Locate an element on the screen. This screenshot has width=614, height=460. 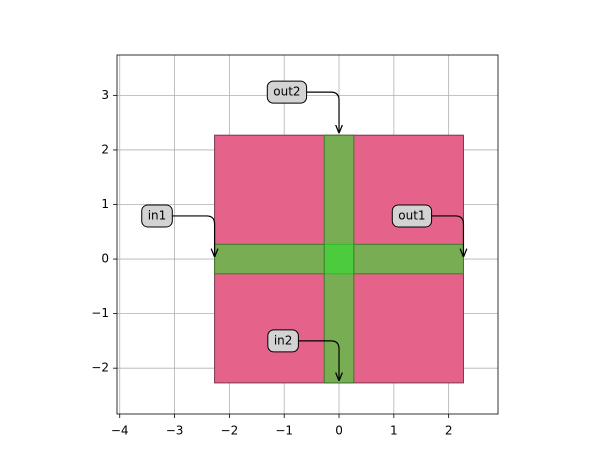
port-label: in1 is located at coordinates (157, 215).